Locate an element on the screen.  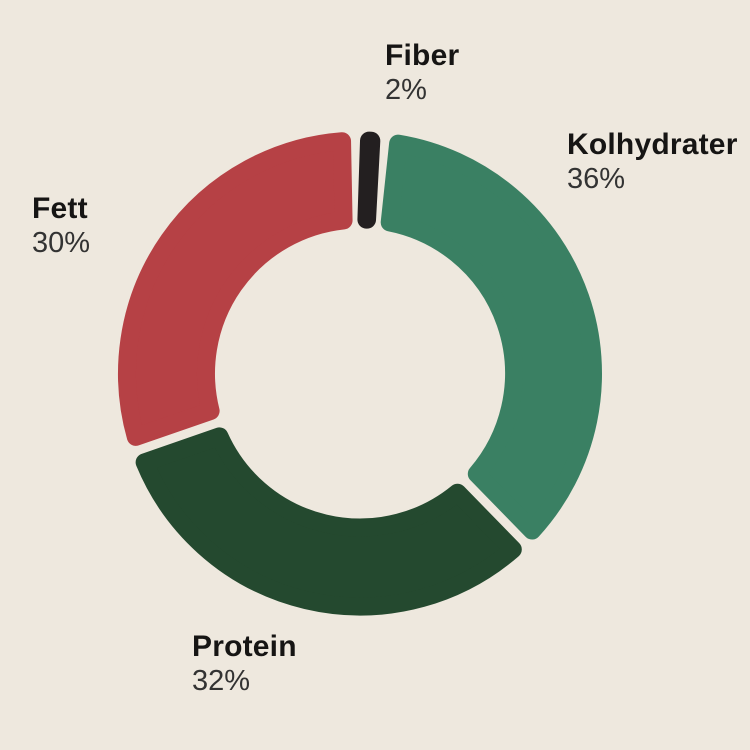
slice-label-fett: Fett 30% is located at coordinates (61, 226).